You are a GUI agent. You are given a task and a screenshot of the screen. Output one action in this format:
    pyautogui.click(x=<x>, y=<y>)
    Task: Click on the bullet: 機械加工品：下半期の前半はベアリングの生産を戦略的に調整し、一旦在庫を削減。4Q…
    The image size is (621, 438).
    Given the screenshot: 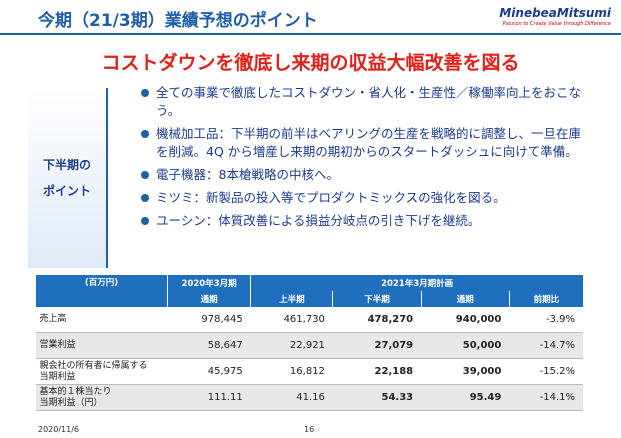 What is the action you would take?
    pyautogui.click(x=360, y=143)
    